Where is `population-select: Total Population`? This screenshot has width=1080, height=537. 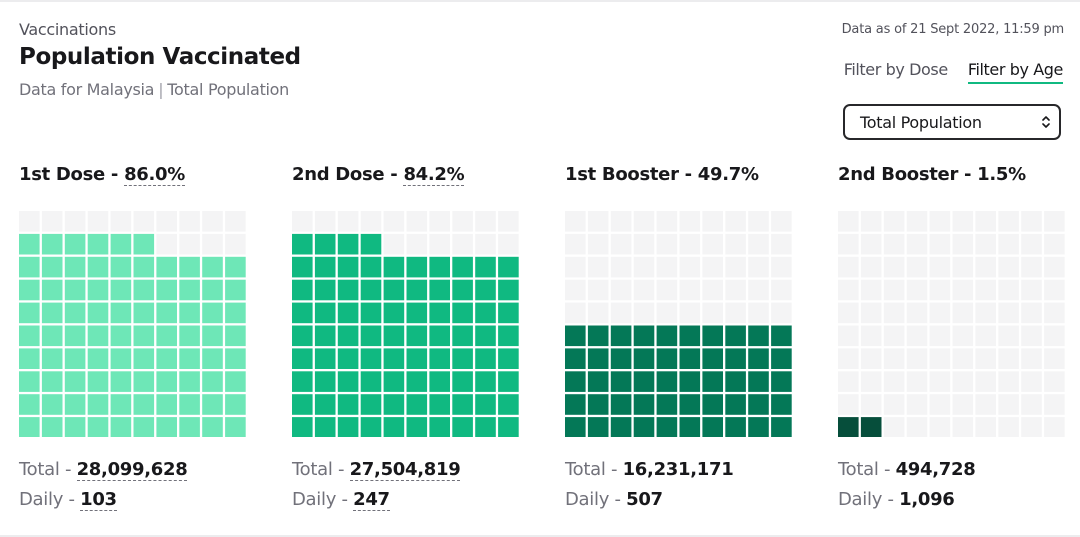
population-select: Total Population is located at coordinates (952, 122).